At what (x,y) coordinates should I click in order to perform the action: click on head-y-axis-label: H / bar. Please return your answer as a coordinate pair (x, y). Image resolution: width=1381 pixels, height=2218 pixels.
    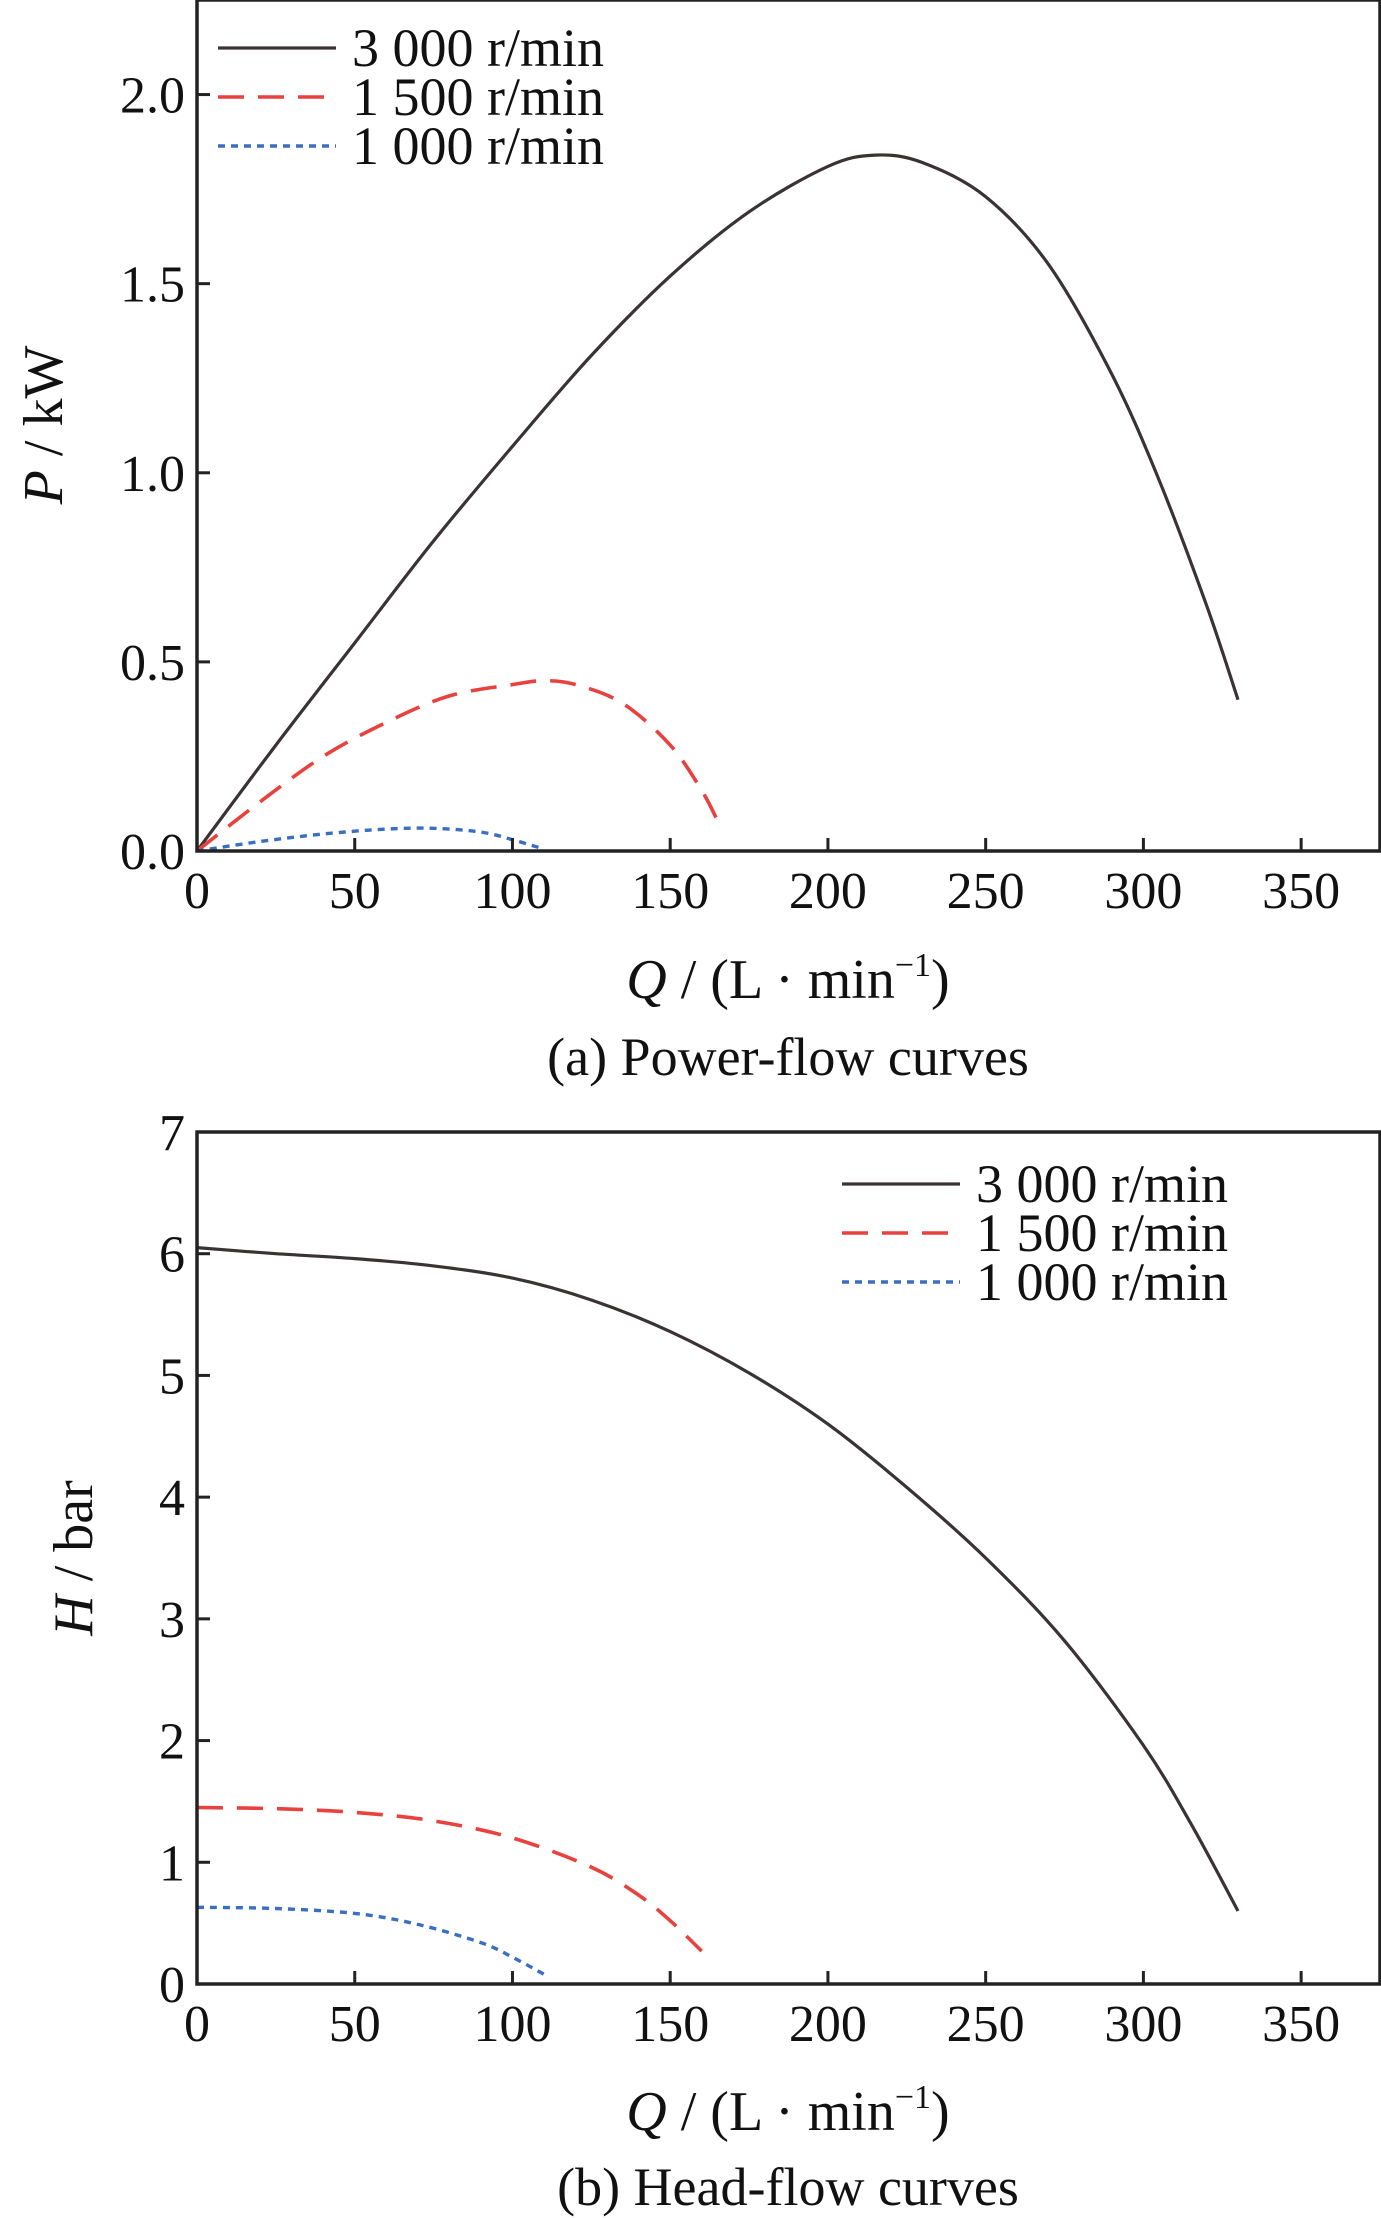
    Looking at the image, I should click on (74, 1558).